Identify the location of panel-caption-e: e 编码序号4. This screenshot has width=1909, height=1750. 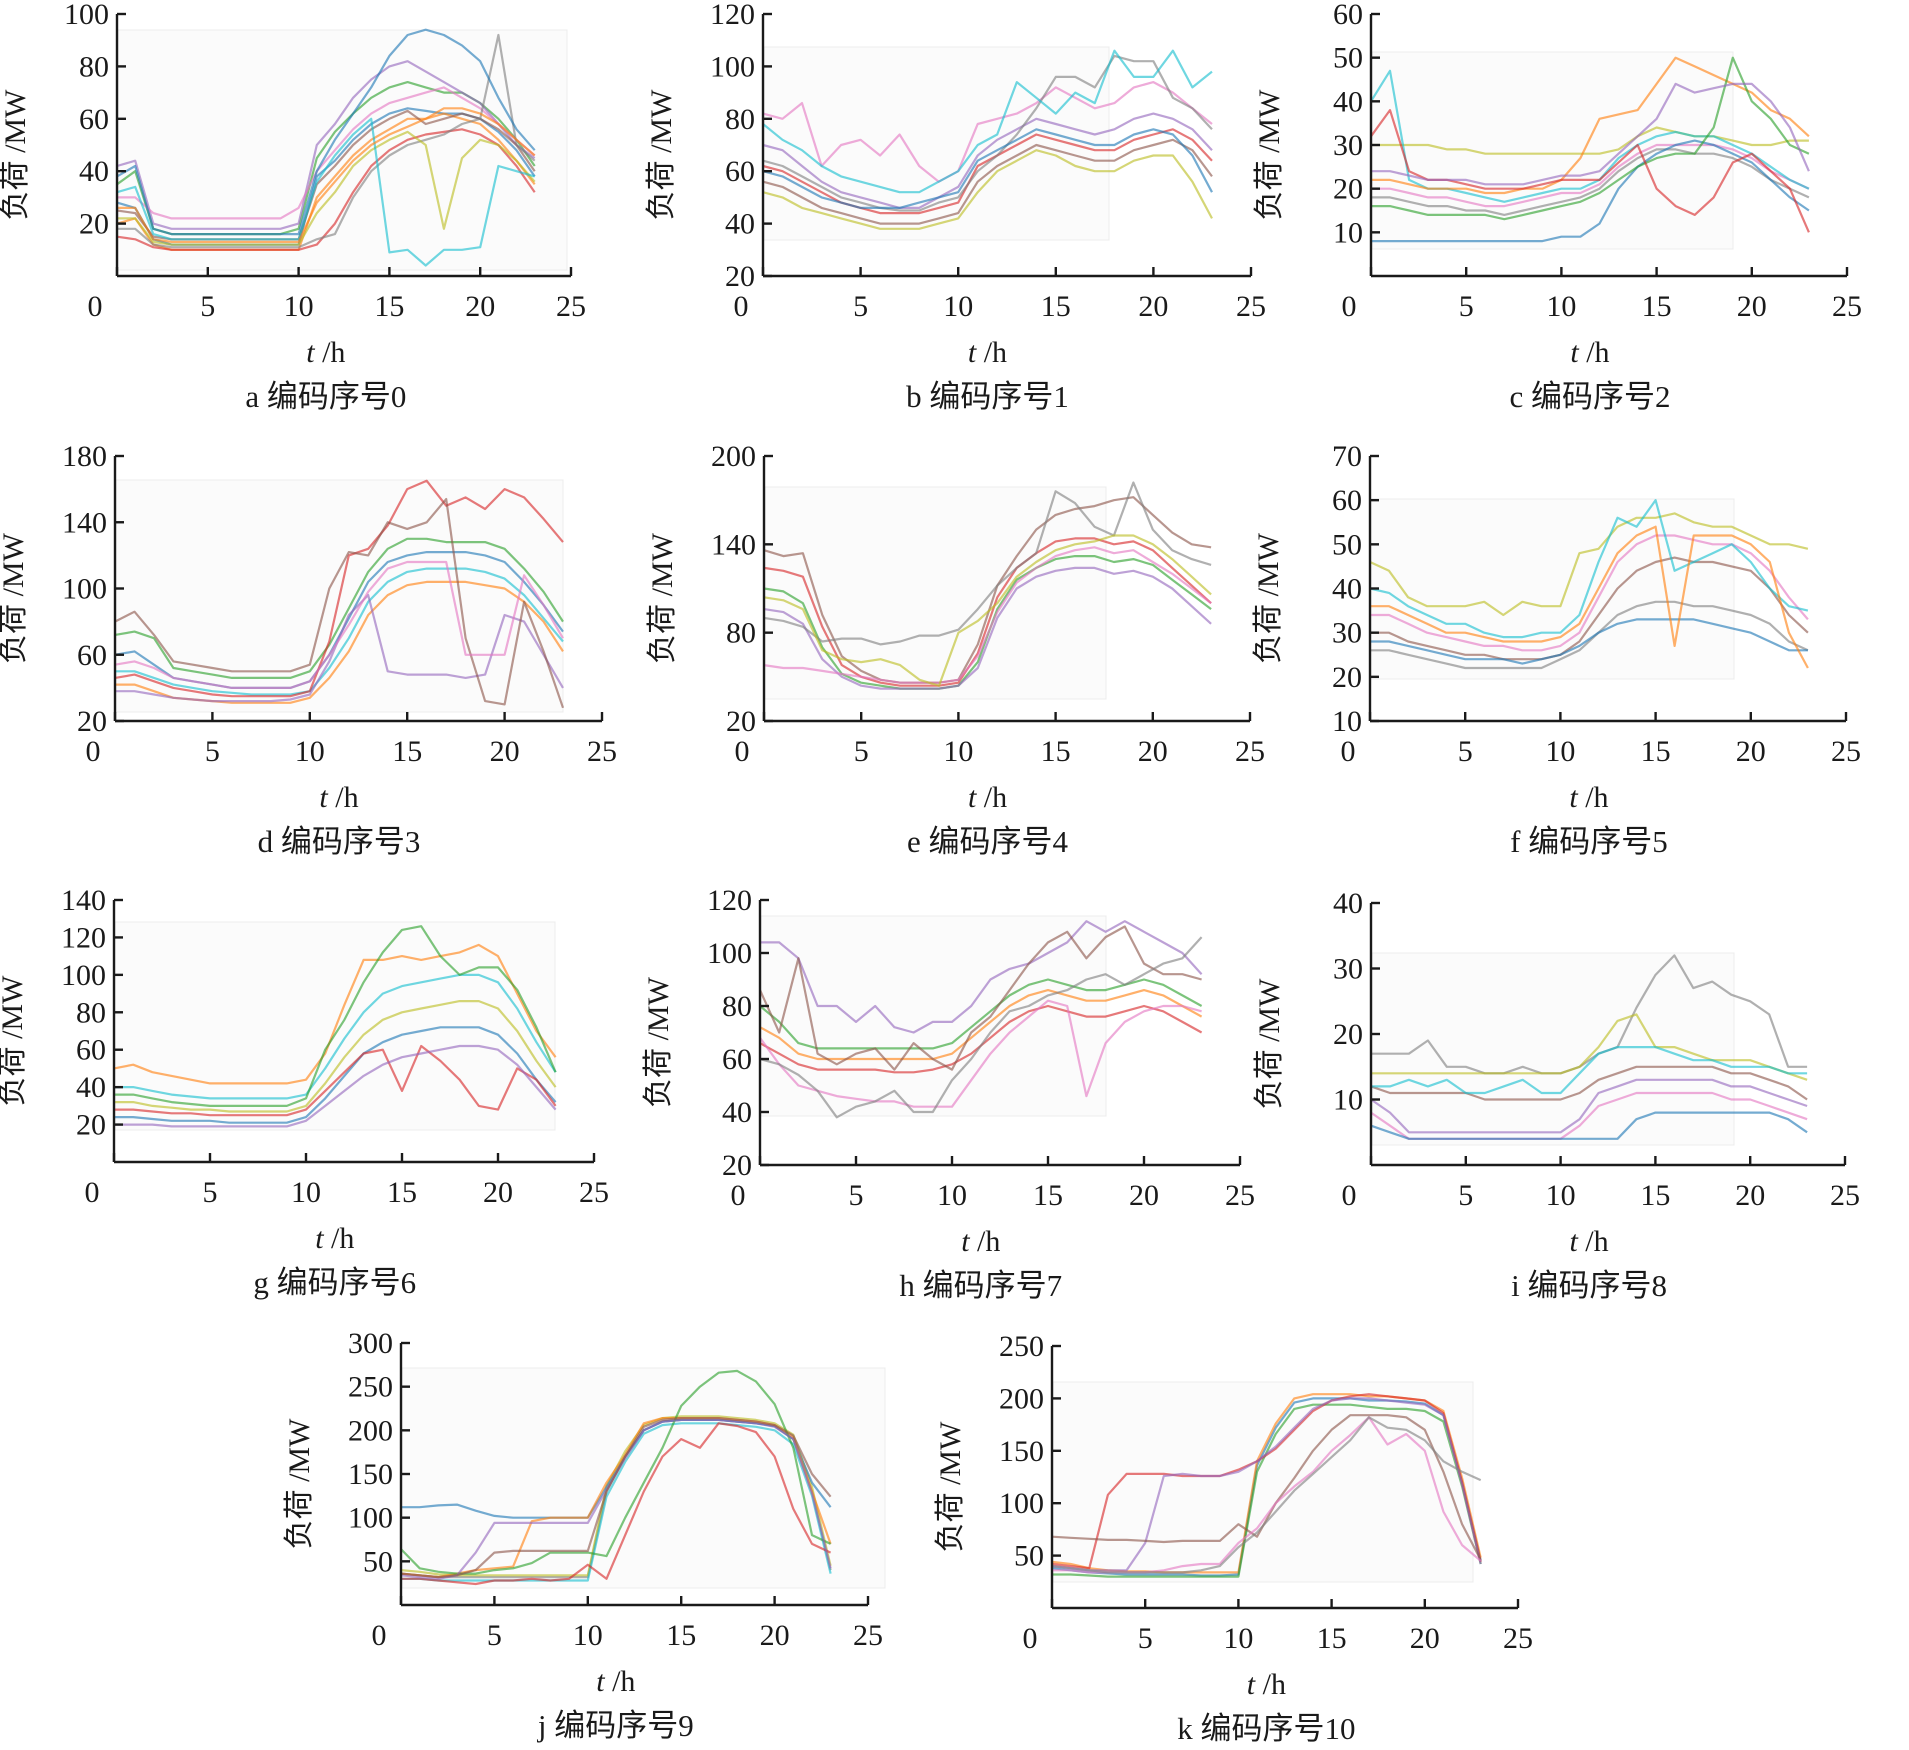
(988, 841).